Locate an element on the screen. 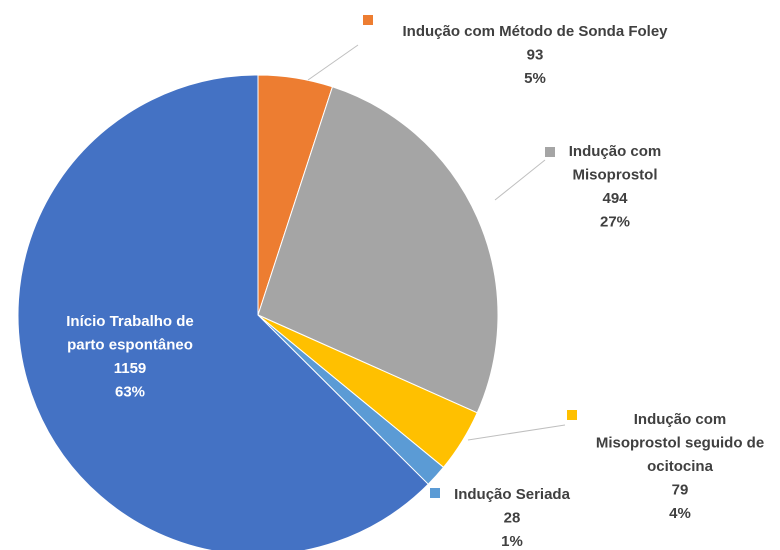  data-label-name: Misoprostol seguido de is located at coordinates (680, 442).